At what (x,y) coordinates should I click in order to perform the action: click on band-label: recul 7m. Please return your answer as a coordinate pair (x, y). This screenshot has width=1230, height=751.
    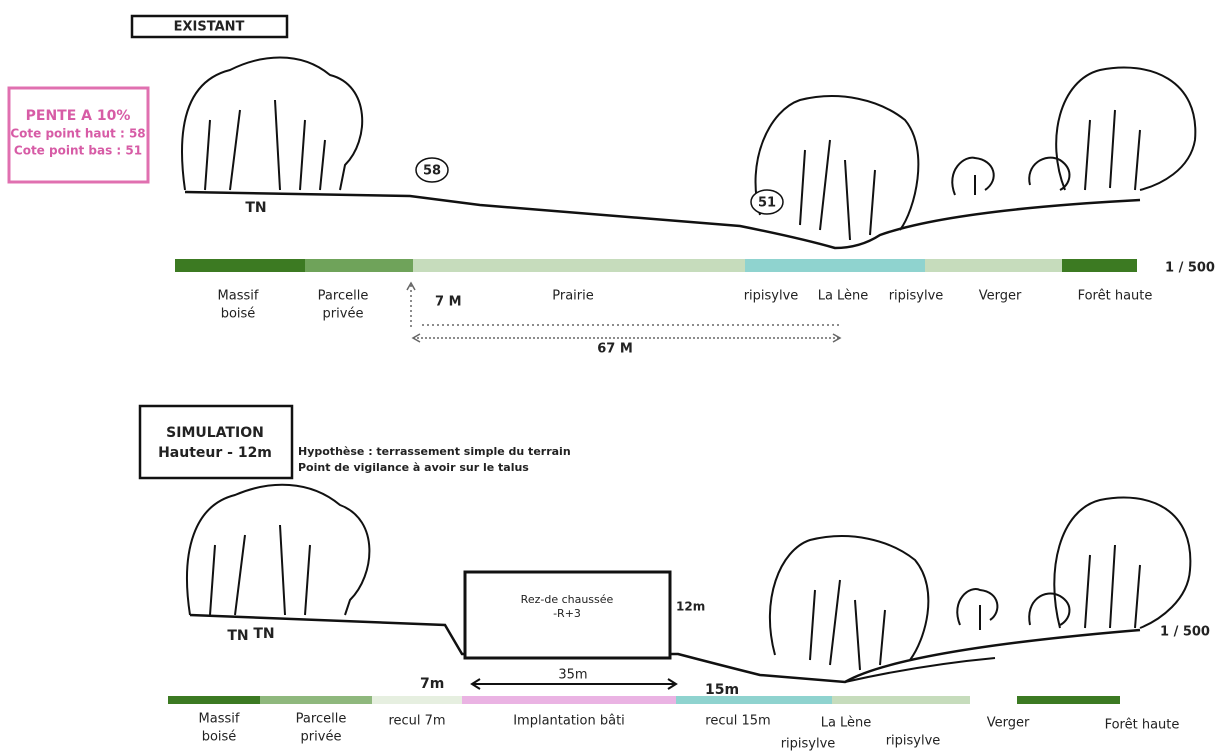
    Looking at the image, I should click on (416, 721).